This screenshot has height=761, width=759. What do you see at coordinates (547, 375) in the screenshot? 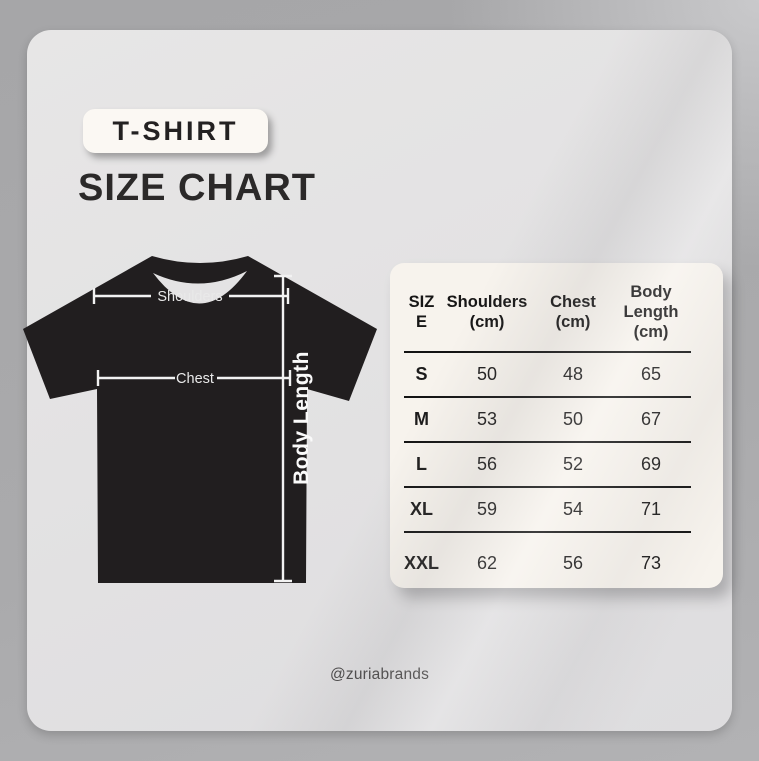
I see `table-row: S 50 48 65` at bounding box center [547, 375].